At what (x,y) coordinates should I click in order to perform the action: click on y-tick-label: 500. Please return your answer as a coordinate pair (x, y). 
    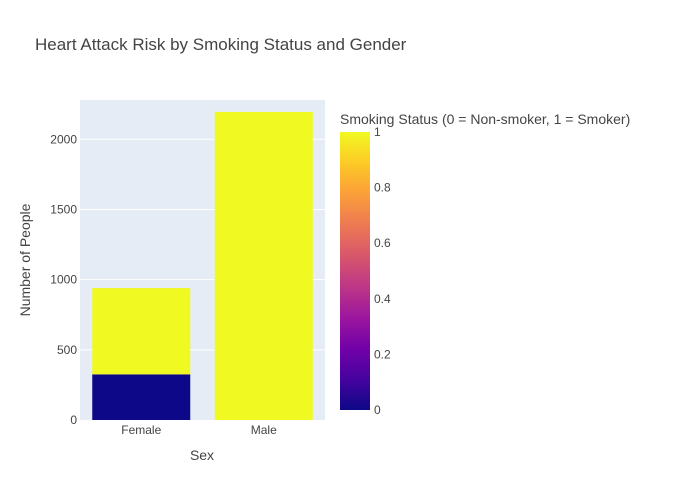
    Looking at the image, I should click on (67, 350).